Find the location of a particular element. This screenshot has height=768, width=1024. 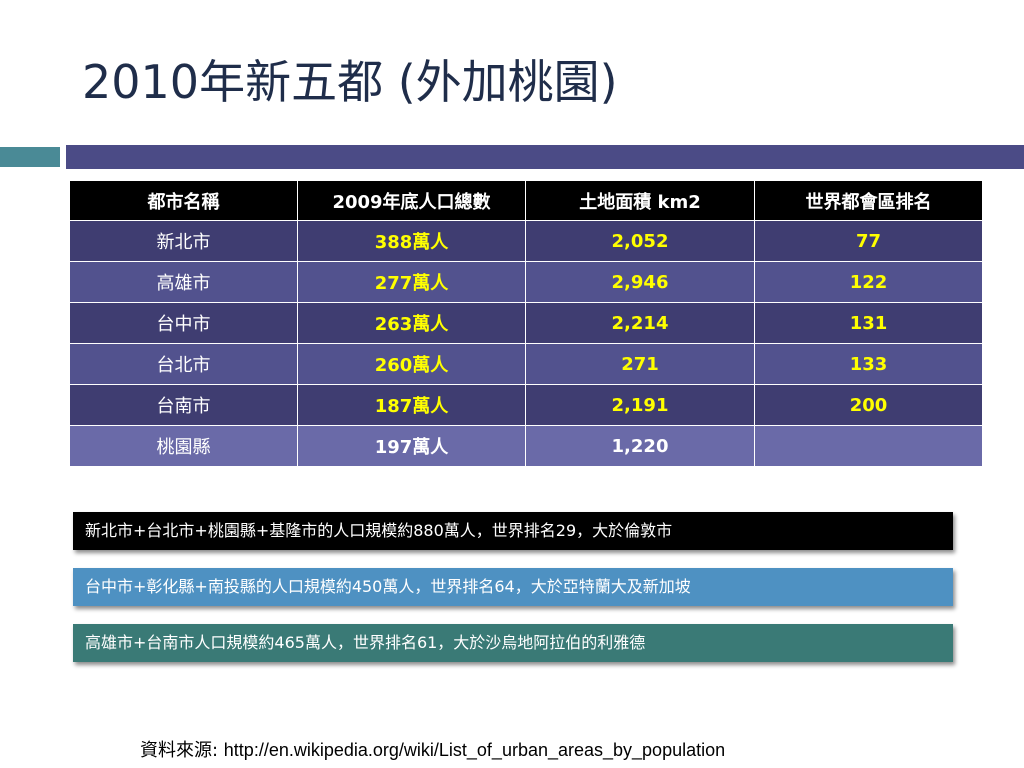

cell-population: 197萬人 is located at coordinates (411, 446).